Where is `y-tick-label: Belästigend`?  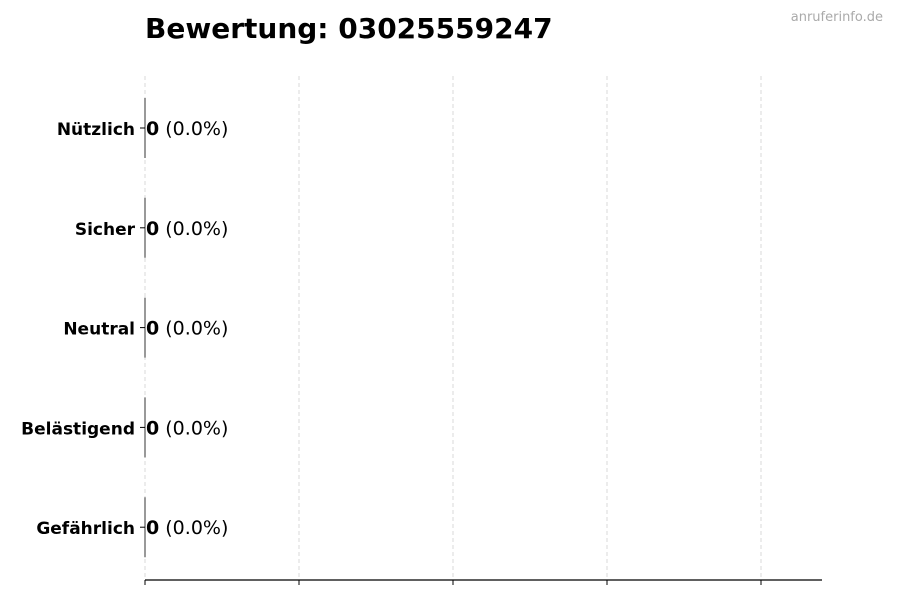 y-tick-label: Belästigend is located at coordinates (78, 429).